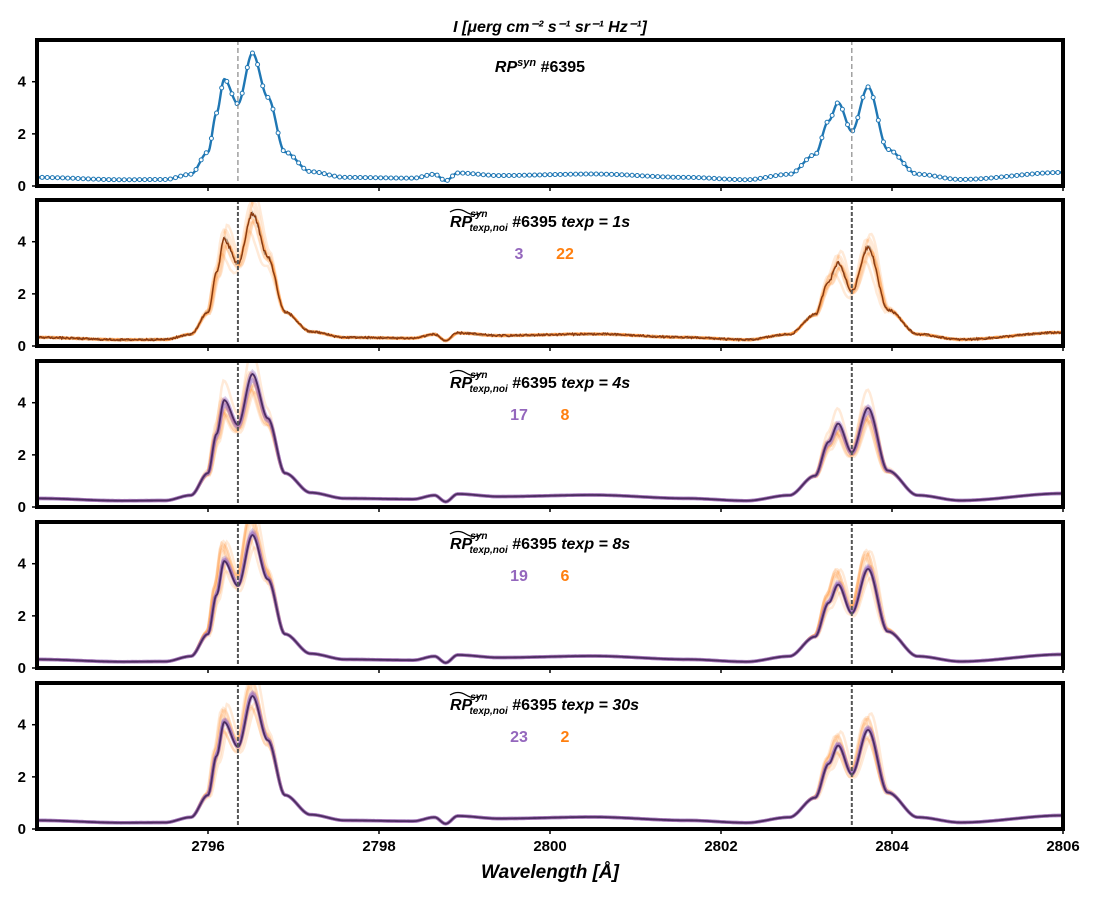  I want to click on x-tick-label: 2800, so click(549, 846).